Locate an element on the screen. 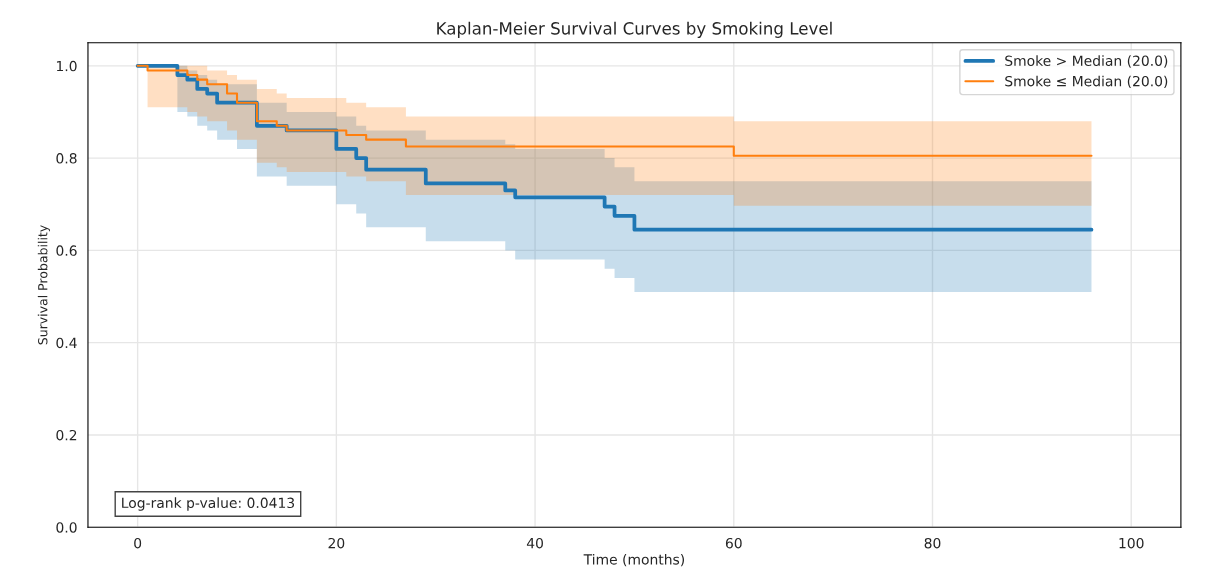 The width and height of the screenshot is (1205, 570). x-axis-title: Time (months) is located at coordinates (634, 560).